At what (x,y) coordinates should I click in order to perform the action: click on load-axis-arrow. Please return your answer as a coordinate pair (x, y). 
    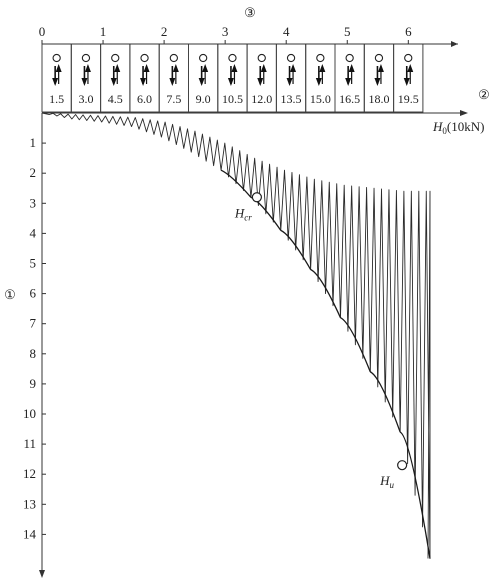
    Looking at the image, I should click on (464, 113).